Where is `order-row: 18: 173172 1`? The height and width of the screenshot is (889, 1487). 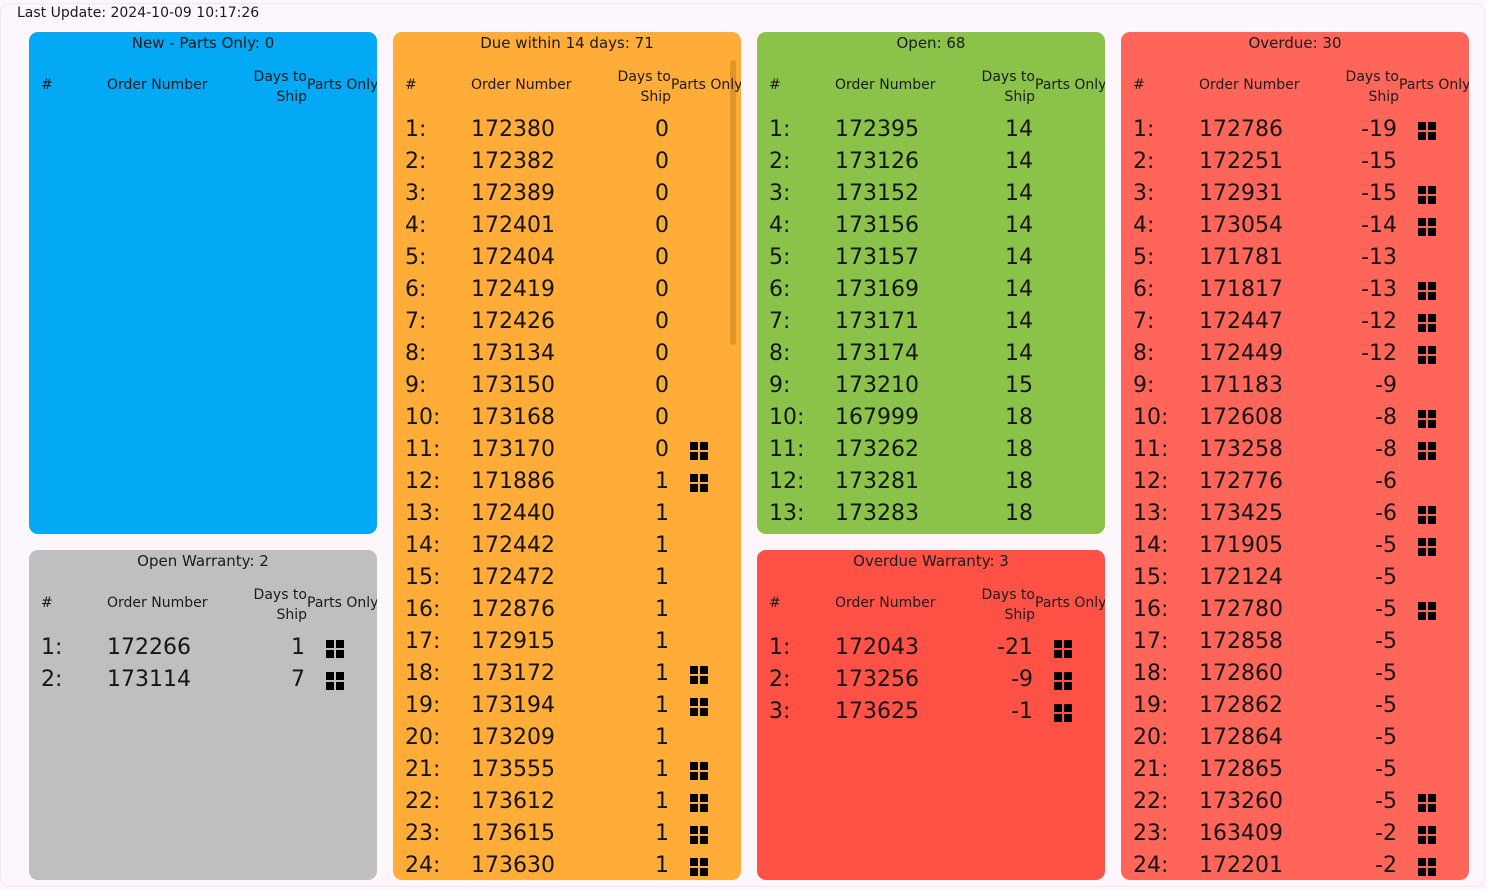
order-row: 18: 173172 1 is located at coordinates (567, 674).